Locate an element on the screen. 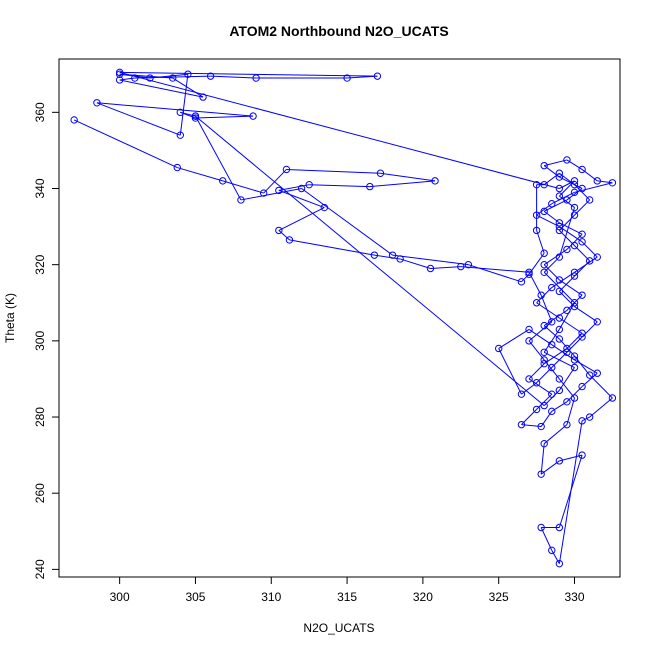 This screenshot has height=650, width=650. y-tick-label: 360 is located at coordinates (40, 112).